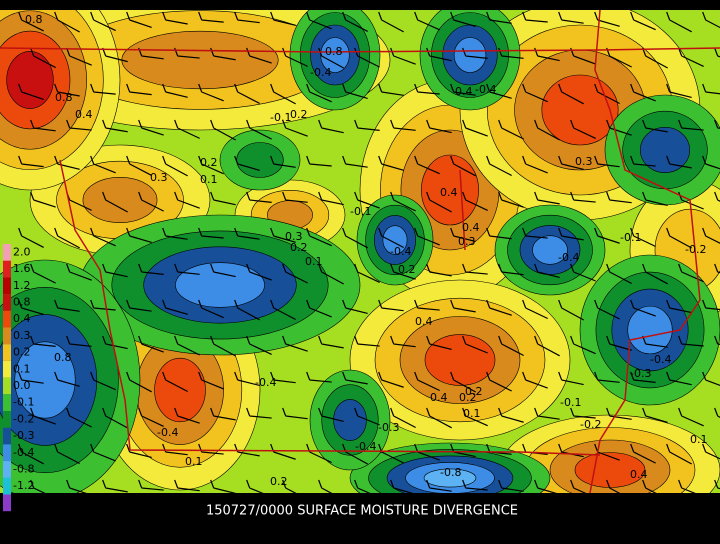  What do you see at coordinates (299, 247) in the screenshot?
I see `contour-label: 0.2` at bounding box center [299, 247].